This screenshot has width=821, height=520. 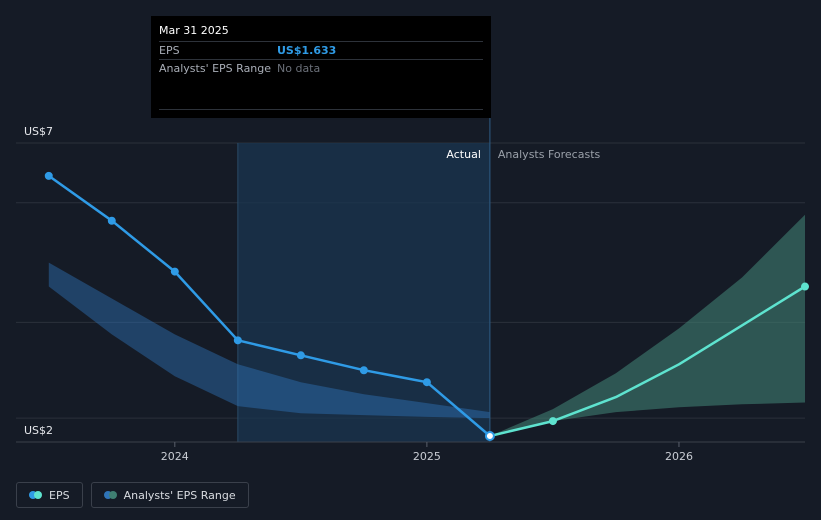 I want to click on tooltip-row-eps: EPS US$1.633, so click(x=321, y=50).